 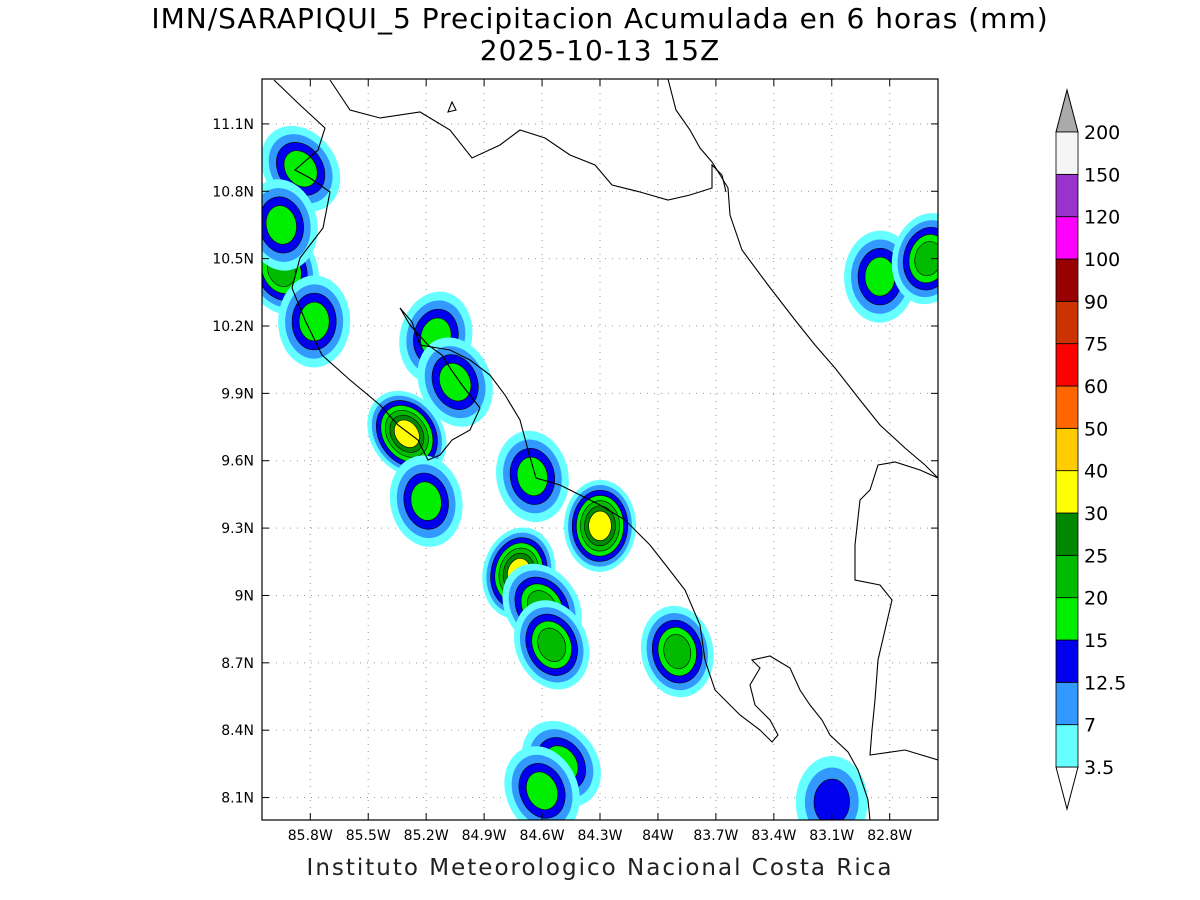 What do you see at coordinates (599, 836) in the screenshot?
I see `lon-tick-label: 84.3W` at bounding box center [599, 836].